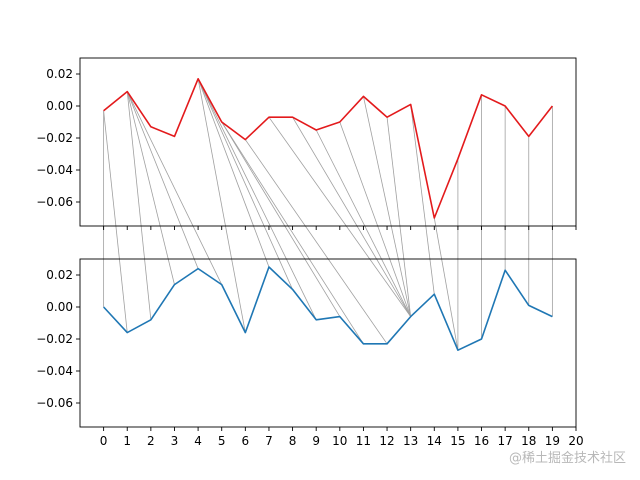 The height and width of the screenshot is (480, 640). I want to click on ytick-label-0-2: −0.02, so click(54, 138).